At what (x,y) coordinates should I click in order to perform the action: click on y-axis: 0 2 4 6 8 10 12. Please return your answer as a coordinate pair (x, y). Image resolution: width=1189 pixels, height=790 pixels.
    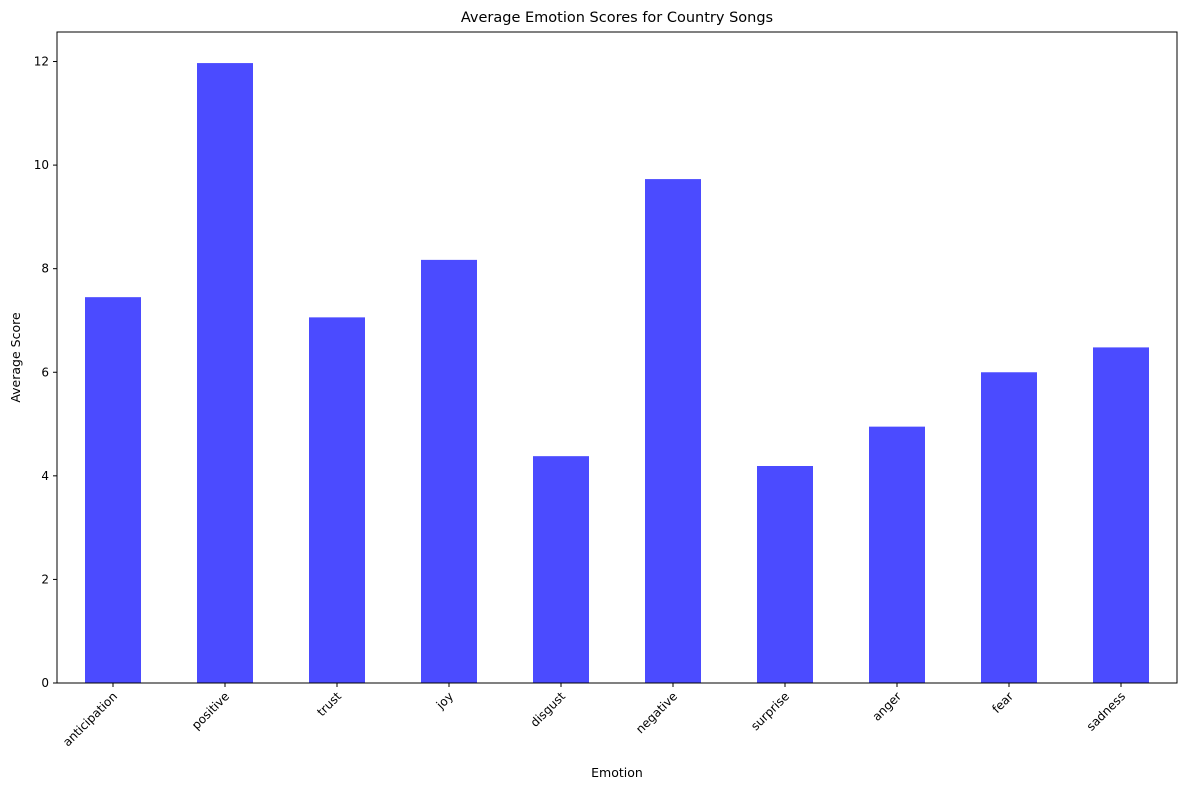
    Looking at the image, I should click on (45, 372).